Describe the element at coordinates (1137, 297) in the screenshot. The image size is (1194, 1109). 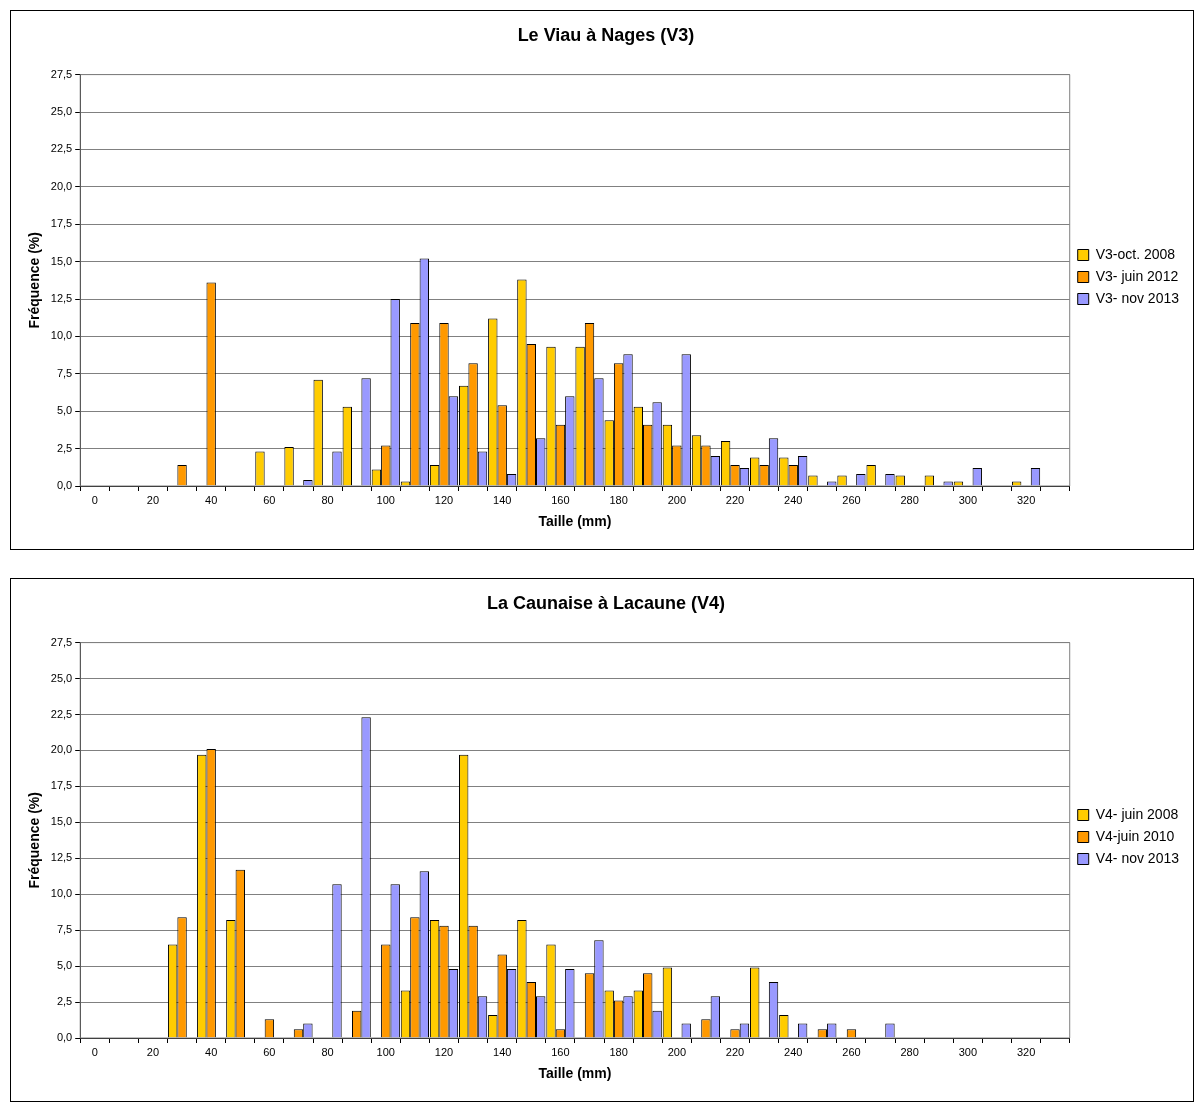
I see `legend-label: V3- nov 2013` at that location.